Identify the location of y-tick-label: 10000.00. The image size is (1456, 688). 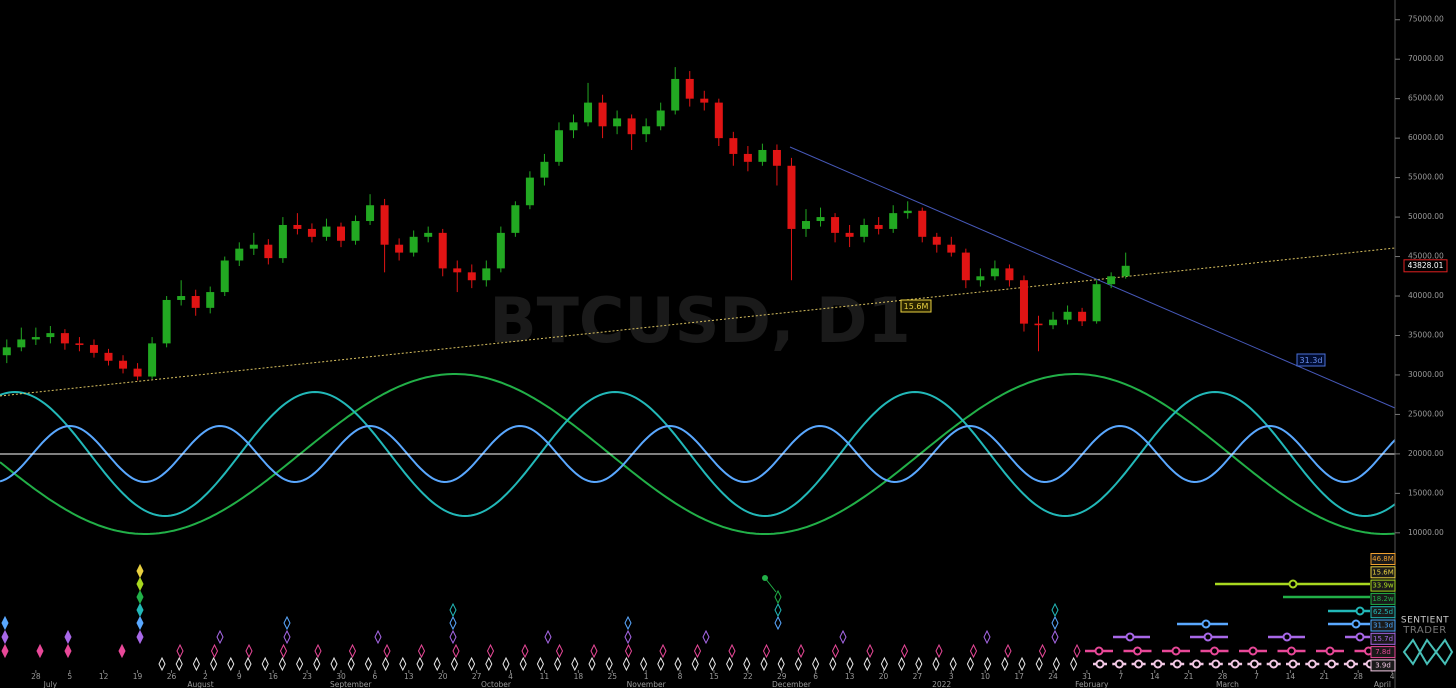
(1426, 532).